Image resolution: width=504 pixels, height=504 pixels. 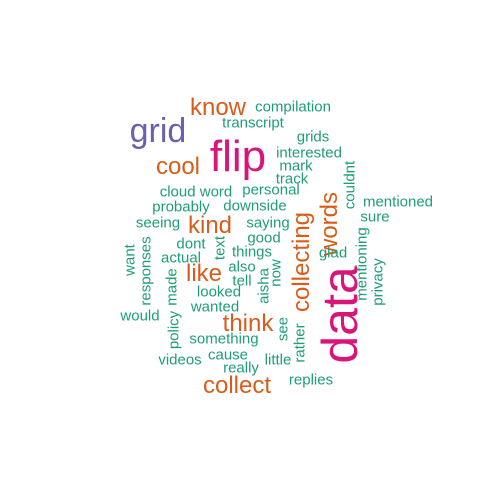 I want to click on word-responses: responses, so click(x=146, y=271).